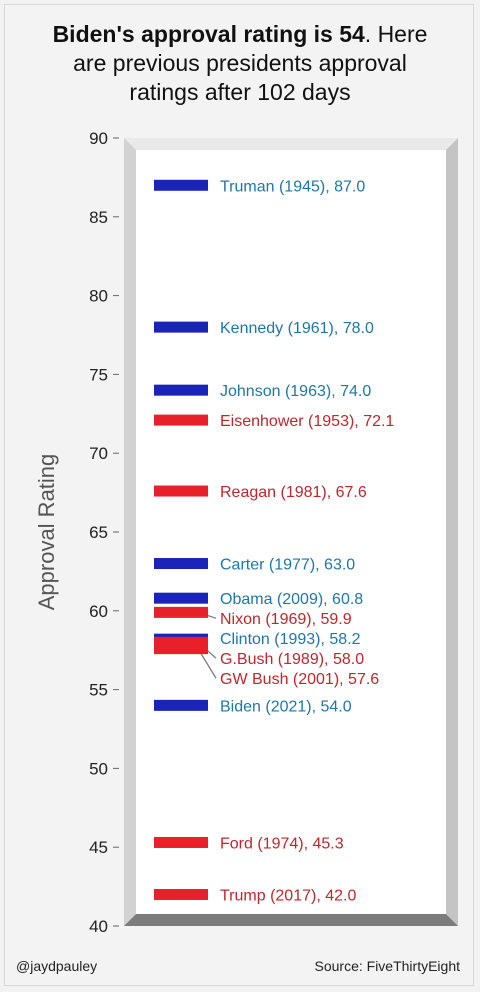 The width and height of the screenshot is (480, 992). What do you see at coordinates (286, 706) in the screenshot?
I see `rating-label: Biden (2021), 54.0` at bounding box center [286, 706].